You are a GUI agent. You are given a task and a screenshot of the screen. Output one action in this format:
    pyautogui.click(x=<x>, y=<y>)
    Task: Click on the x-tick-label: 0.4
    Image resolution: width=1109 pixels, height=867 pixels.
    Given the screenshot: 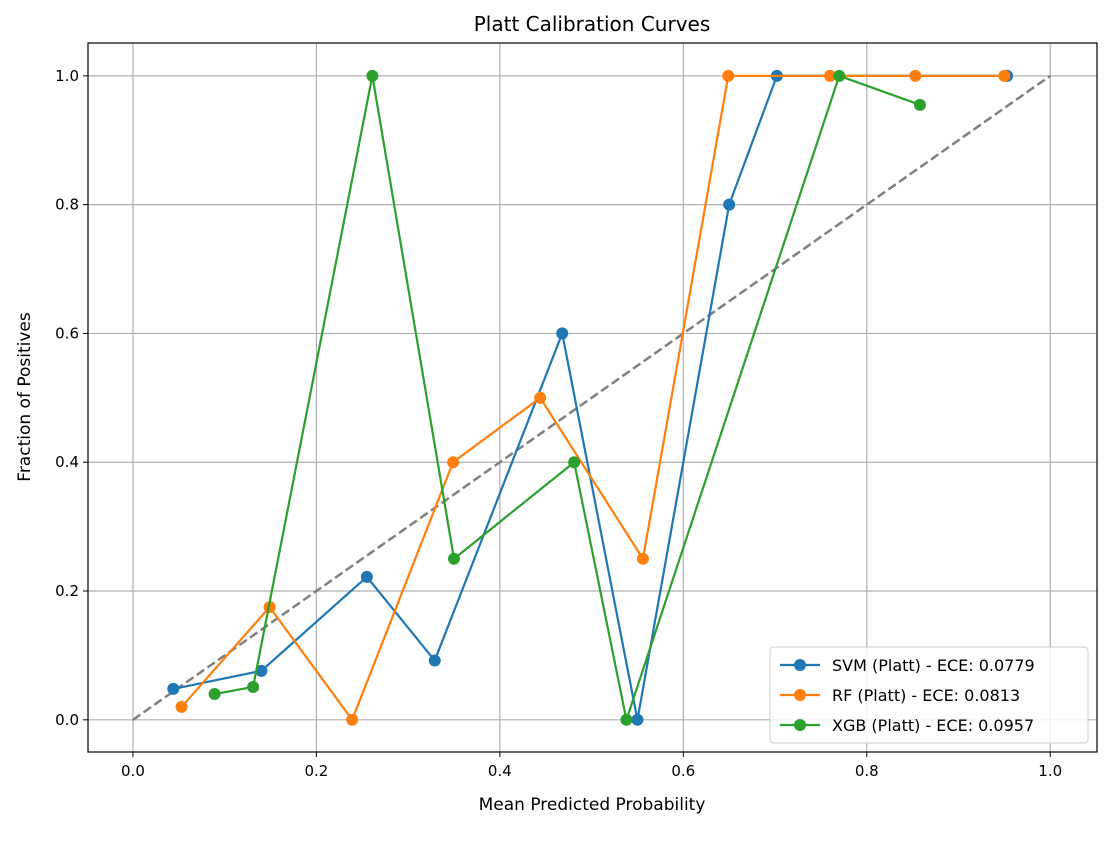 What is the action you would take?
    pyautogui.click(x=500, y=771)
    